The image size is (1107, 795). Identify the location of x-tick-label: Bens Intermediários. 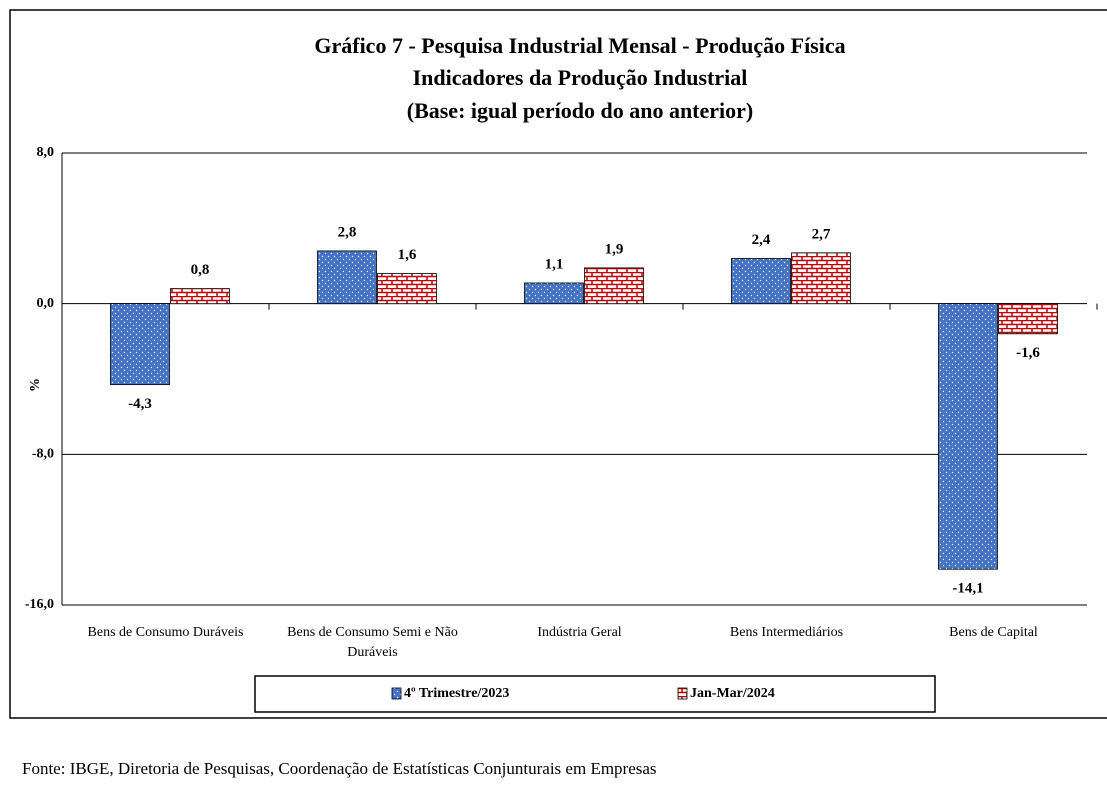
(786, 632).